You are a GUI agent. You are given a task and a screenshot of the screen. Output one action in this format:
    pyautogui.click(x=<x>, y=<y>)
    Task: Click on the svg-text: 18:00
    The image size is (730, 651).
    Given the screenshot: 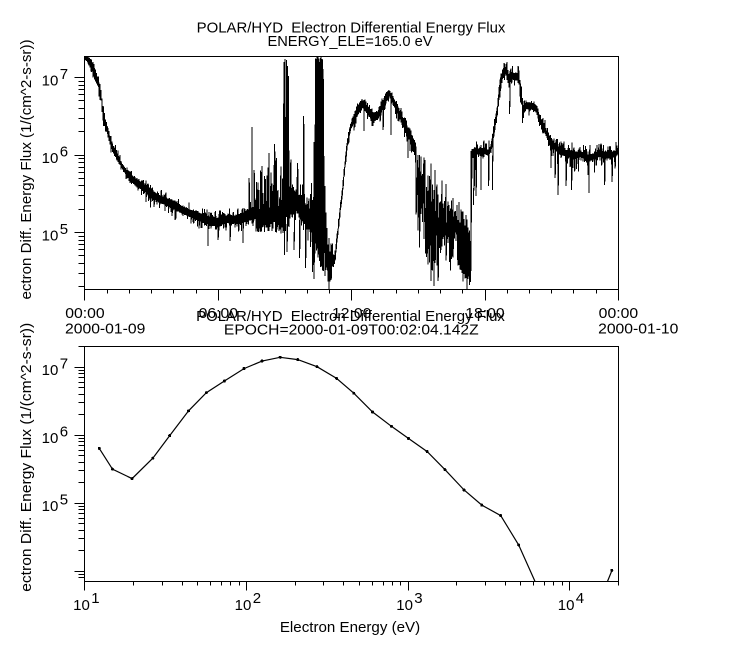 What is the action you would take?
    pyautogui.click(x=484, y=313)
    